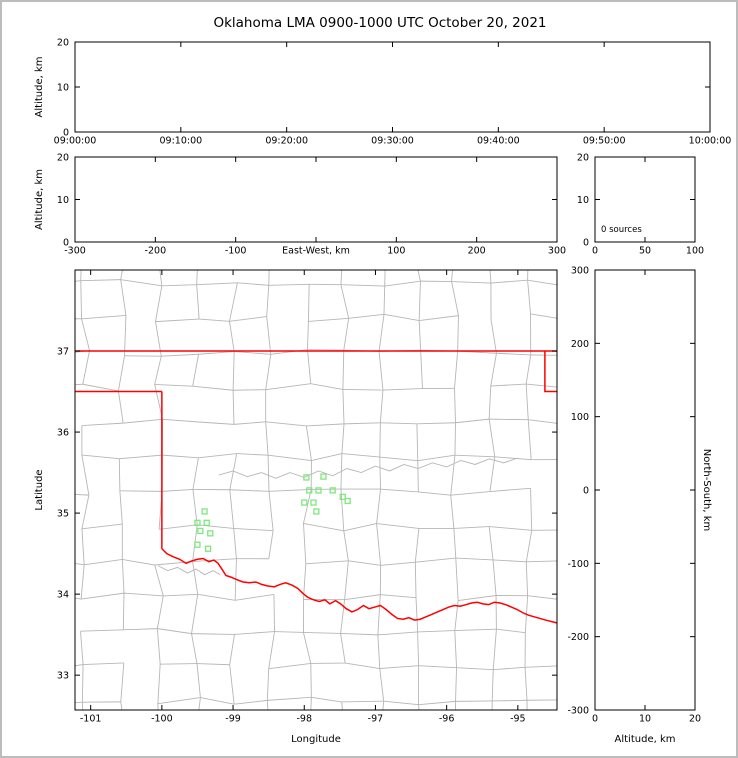  Describe the element at coordinates (376, 719) in the screenshot. I see `x-tick-label: -97` at that location.